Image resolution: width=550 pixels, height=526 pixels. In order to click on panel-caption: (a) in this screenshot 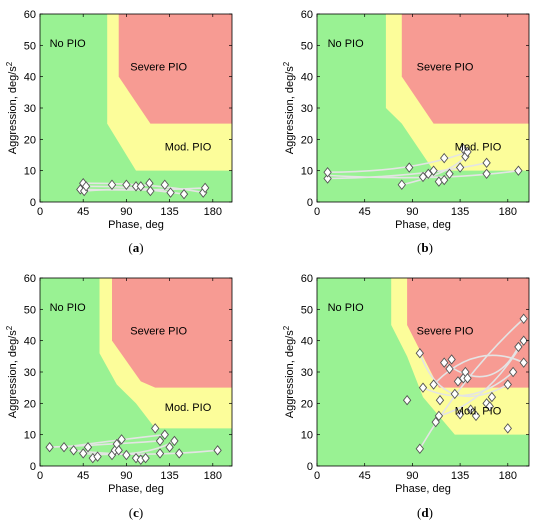, I will do `click(135, 247)`.